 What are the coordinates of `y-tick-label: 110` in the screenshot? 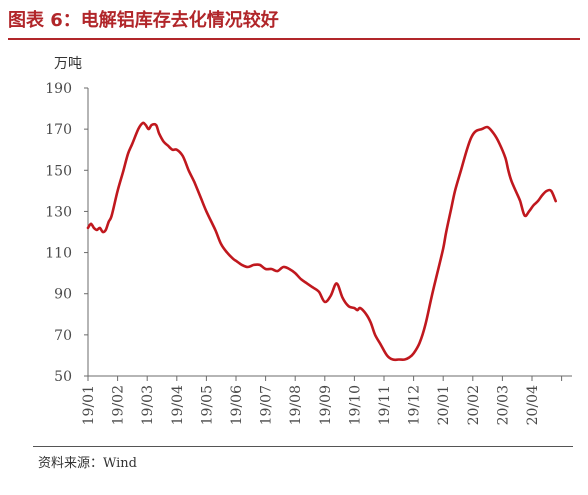 It's located at (58, 254).